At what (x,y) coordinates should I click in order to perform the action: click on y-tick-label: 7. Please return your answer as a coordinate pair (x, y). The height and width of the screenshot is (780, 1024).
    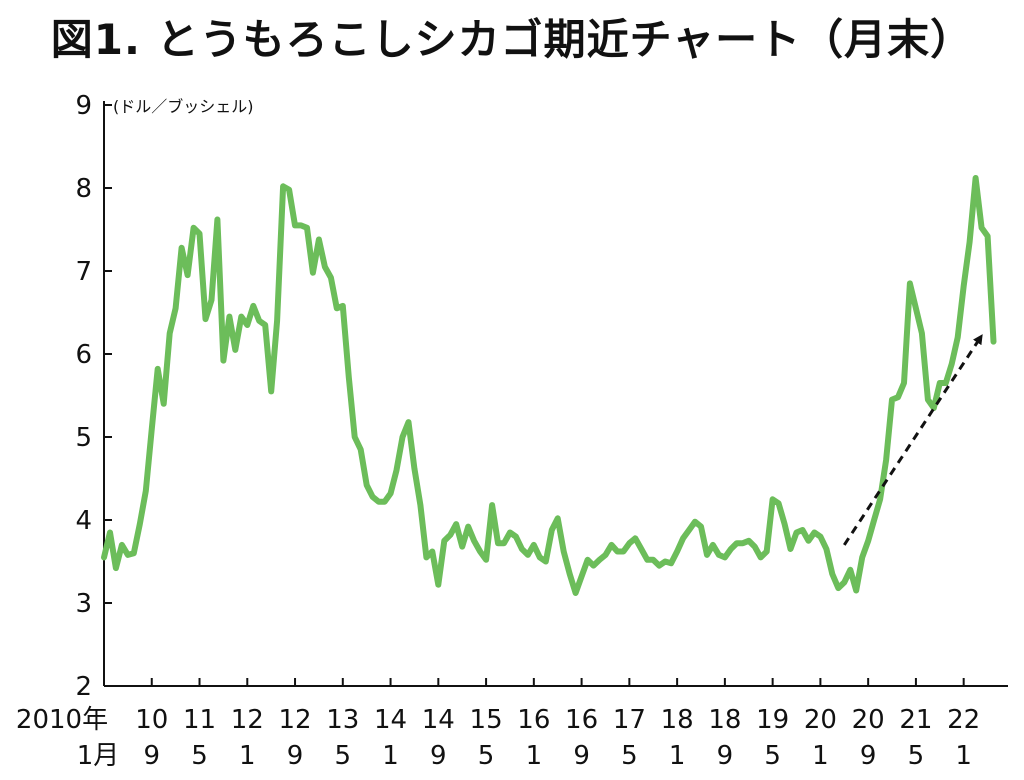
    Looking at the image, I should click on (83, 272).